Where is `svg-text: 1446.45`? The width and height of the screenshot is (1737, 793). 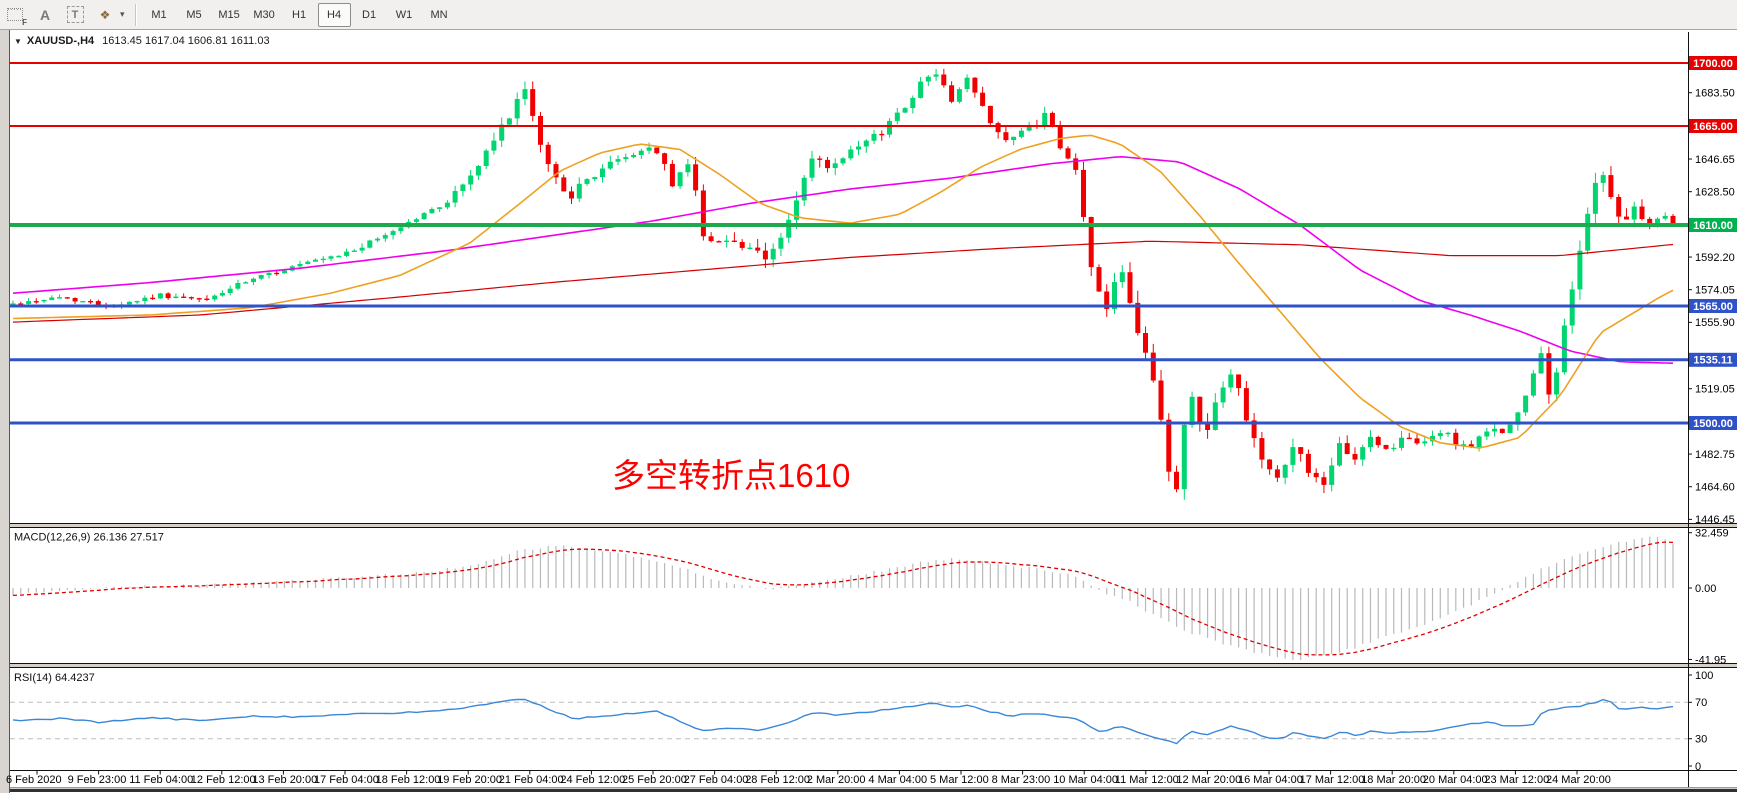
svg-text: 1446.45 is located at coordinates (1715, 520).